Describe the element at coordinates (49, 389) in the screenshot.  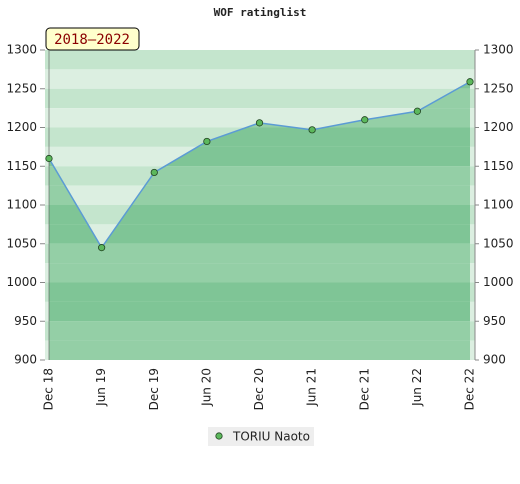
I see `x-tick-label: Dec 18` at that location.